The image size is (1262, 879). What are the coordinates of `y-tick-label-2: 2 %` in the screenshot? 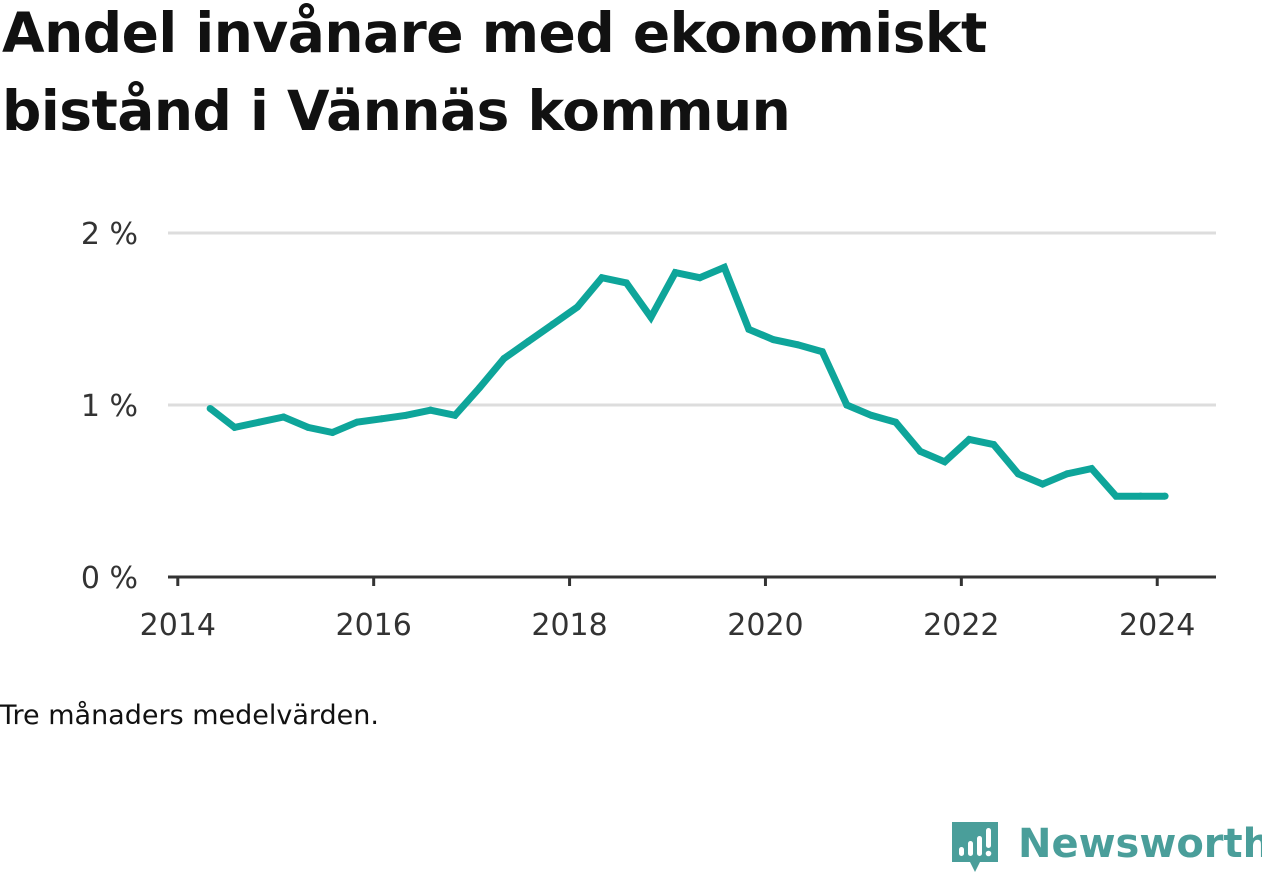 It's located at (109, 234).